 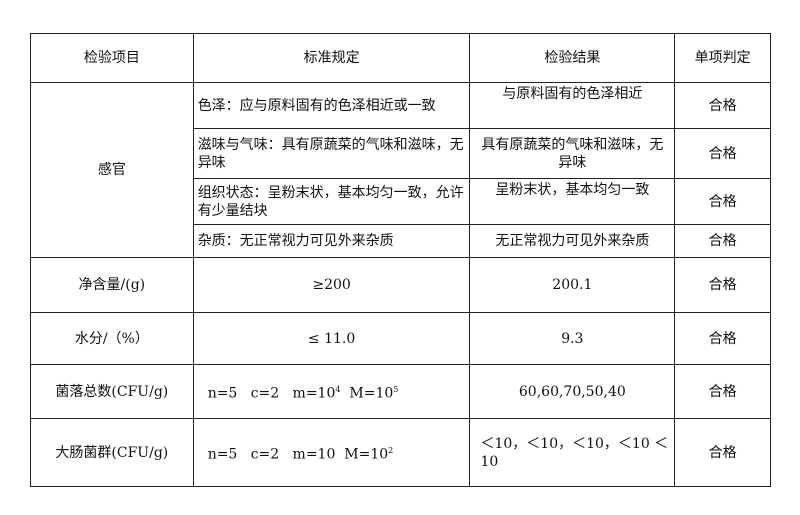 What do you see at coordinates (112, 170) in the screenshot?
I see `sensory-item: 感官` at bounding box center [112, 170].